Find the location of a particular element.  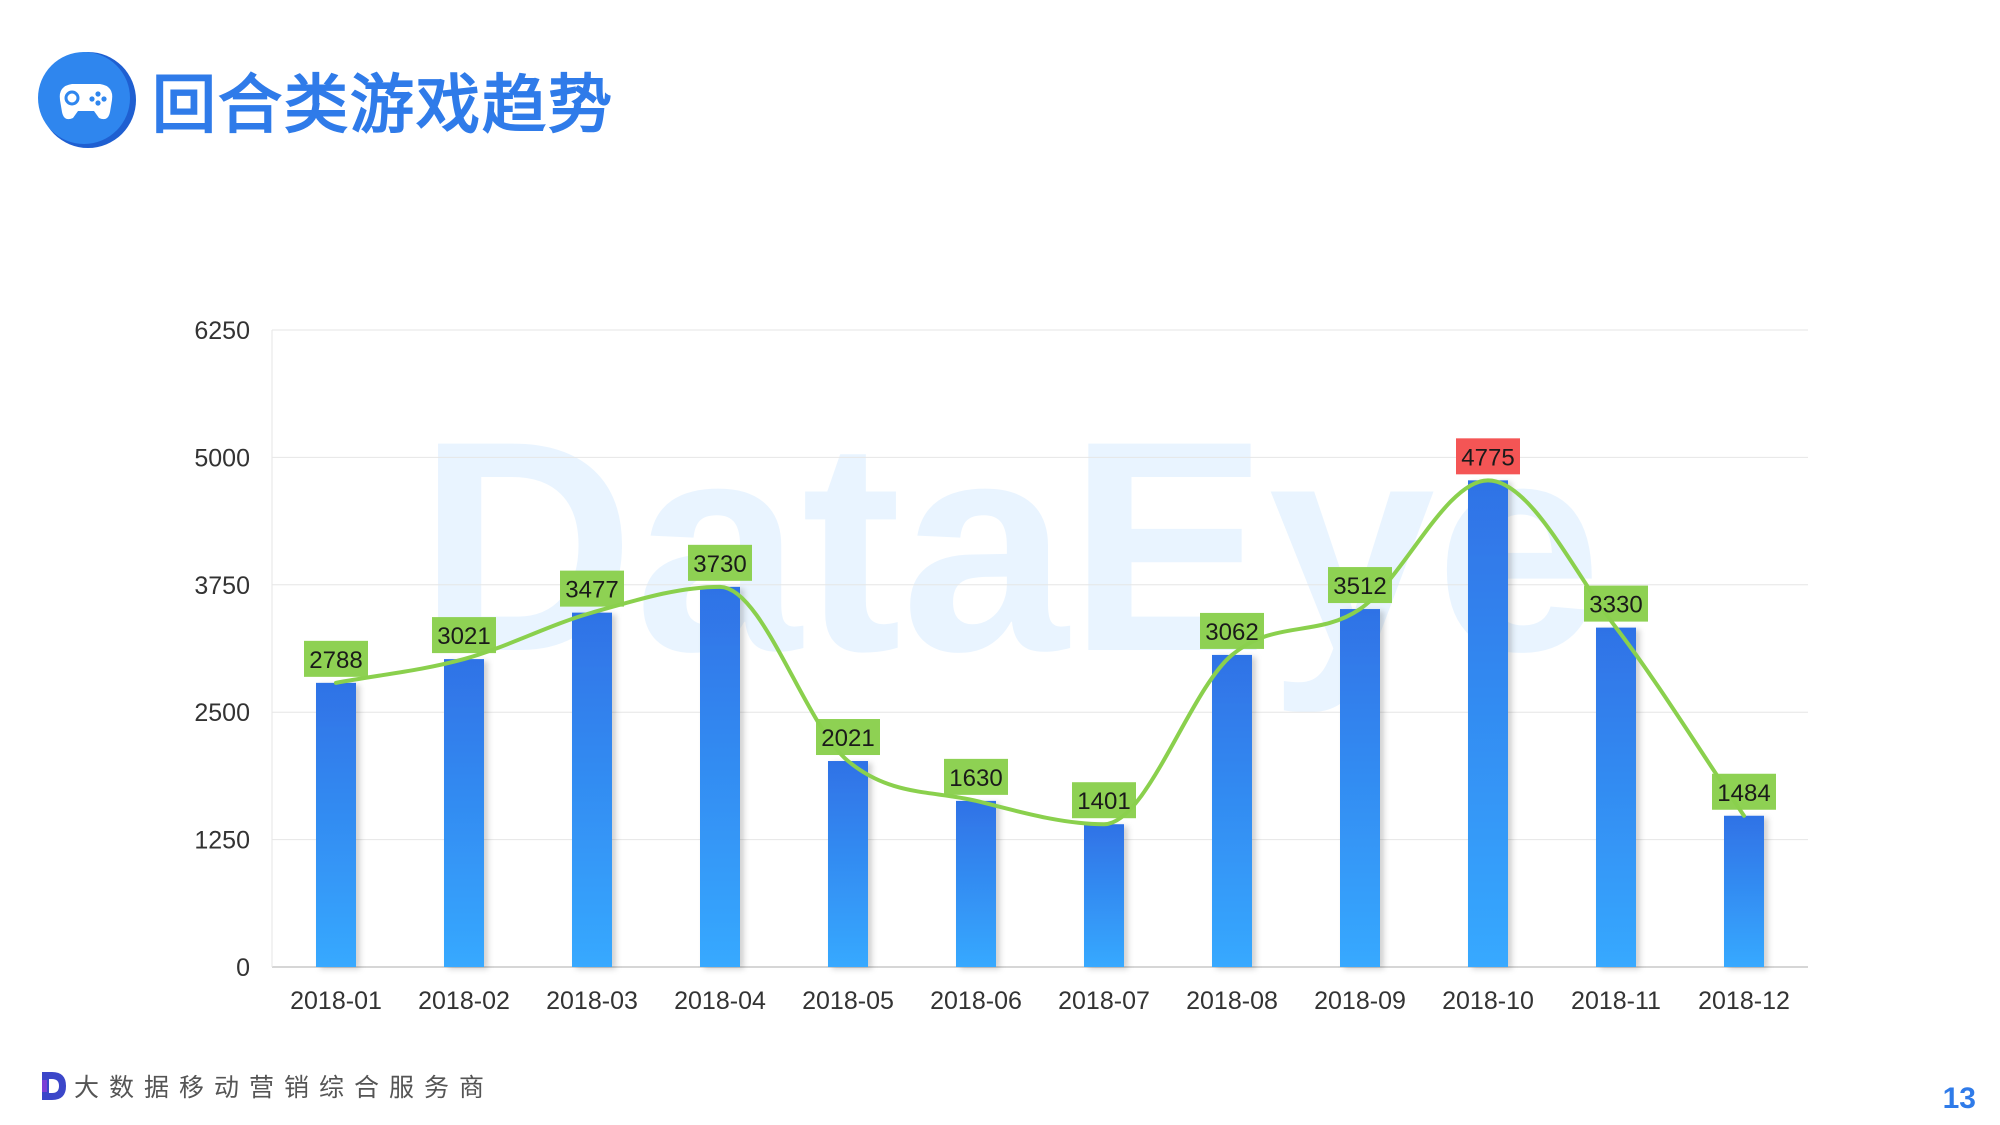

y-tick-label: 2500 is located at coordinates (222, 713).